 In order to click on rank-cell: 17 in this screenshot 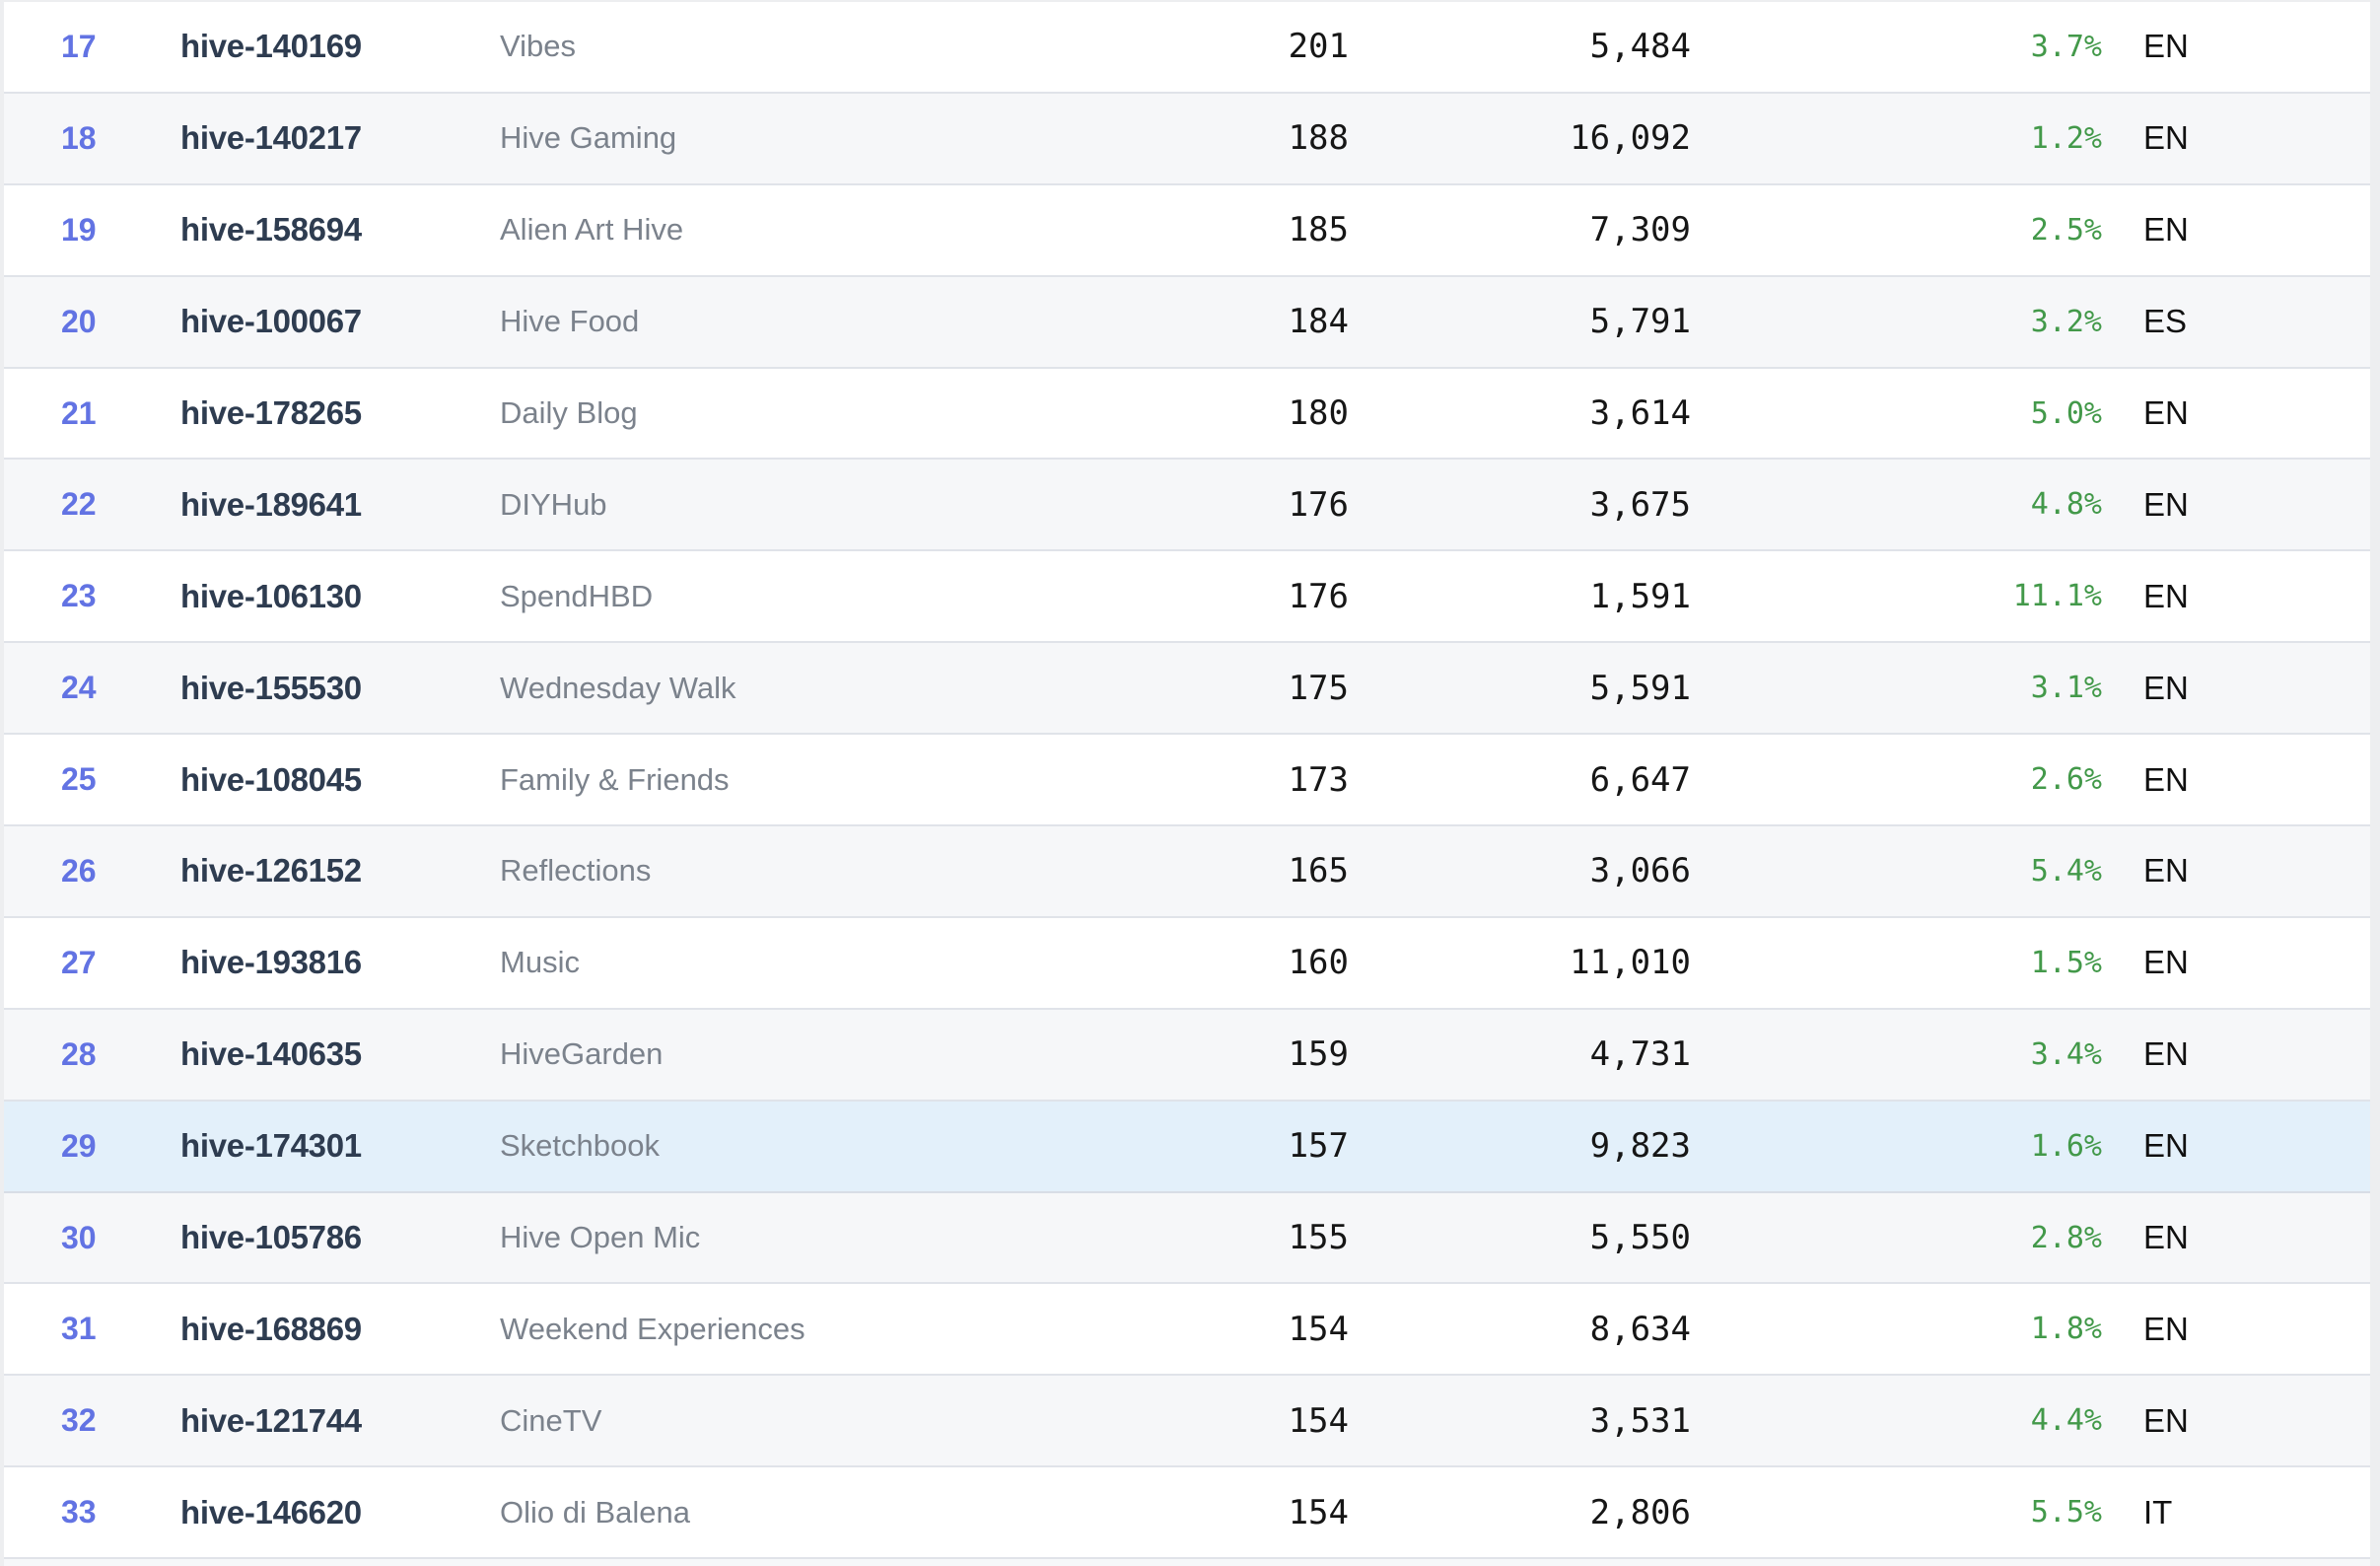, I will do `click(79, 46)`.